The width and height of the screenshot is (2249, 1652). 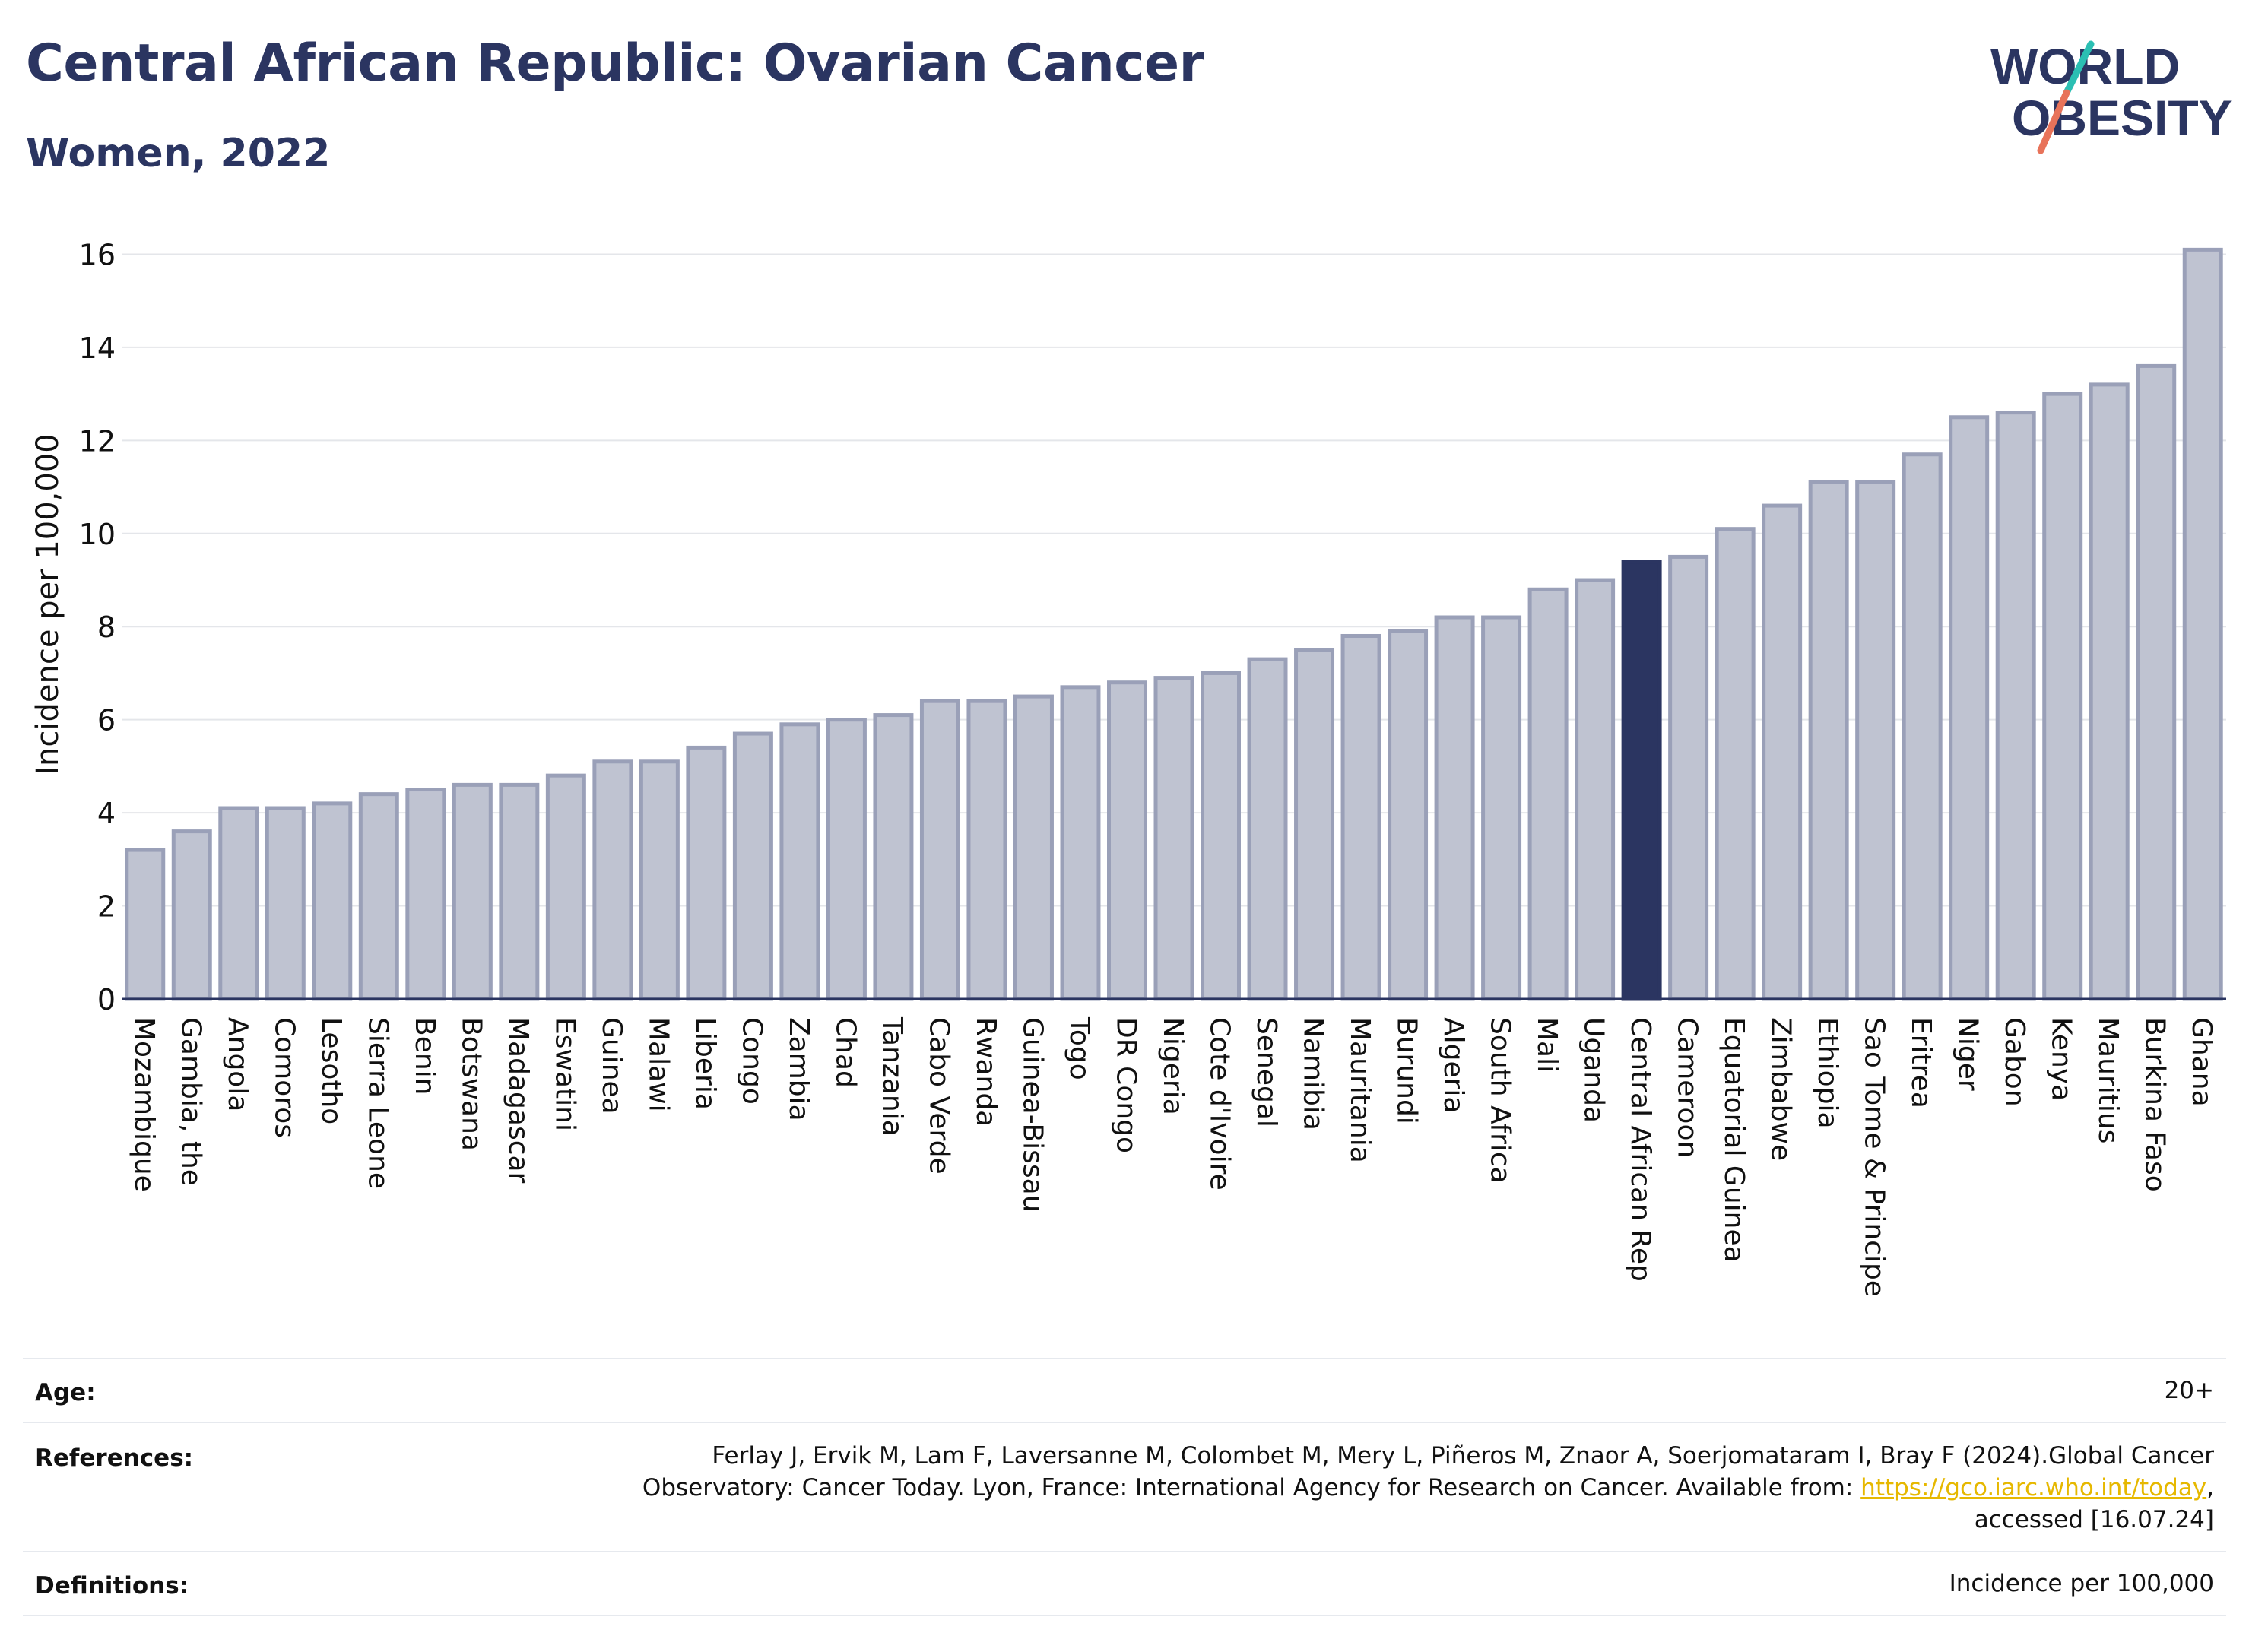 What do you see at coordinates (2085, 66) in the screenshot?
I see `logo-word-world: WORLD` at bounding box center [2085, 66].